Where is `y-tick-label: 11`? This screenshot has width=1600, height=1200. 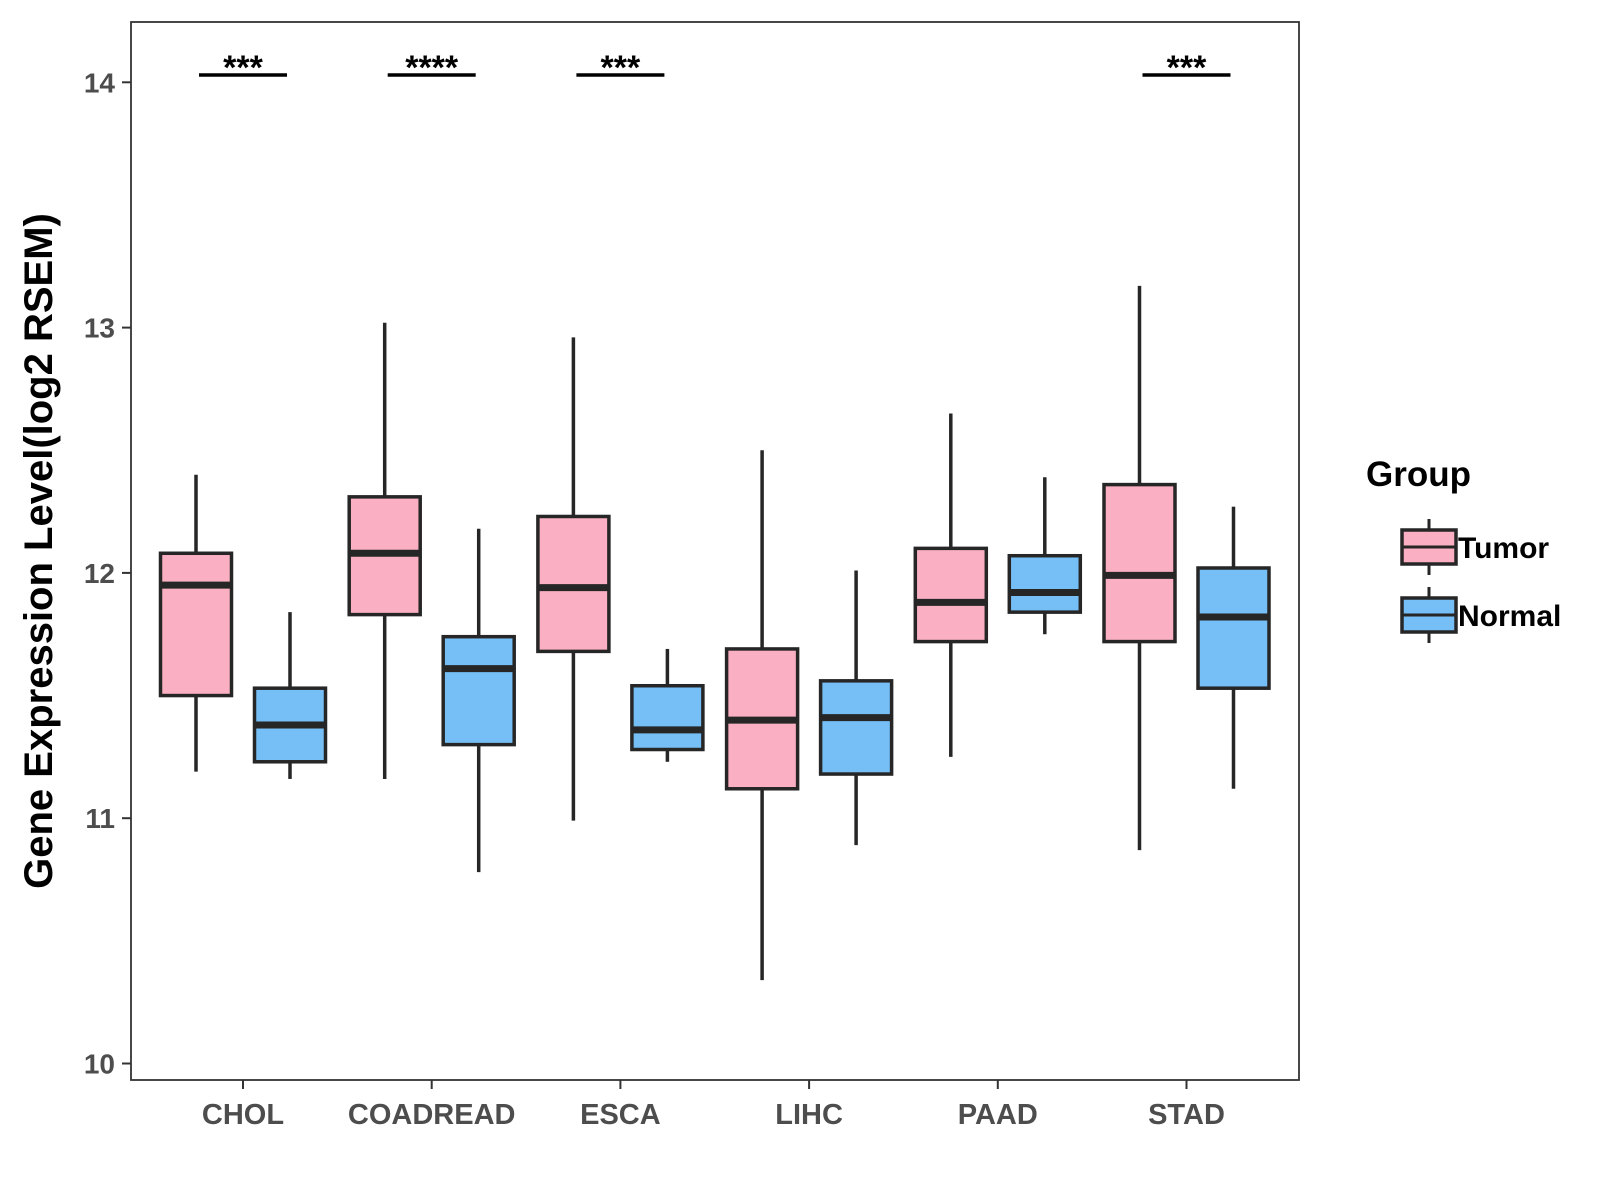
y-tick-label: 11 is located at coordinates (100, 818).